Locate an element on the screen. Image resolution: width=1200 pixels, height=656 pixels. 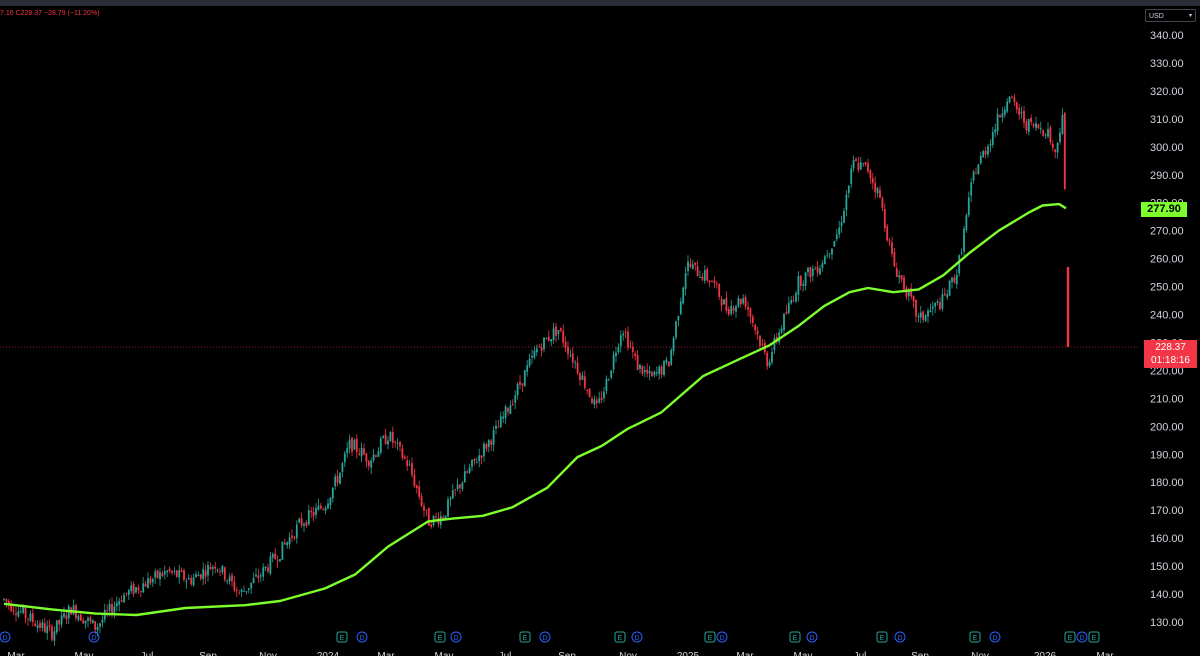
y-tick-label: 290.00 is located at coordinates (1167, 176).